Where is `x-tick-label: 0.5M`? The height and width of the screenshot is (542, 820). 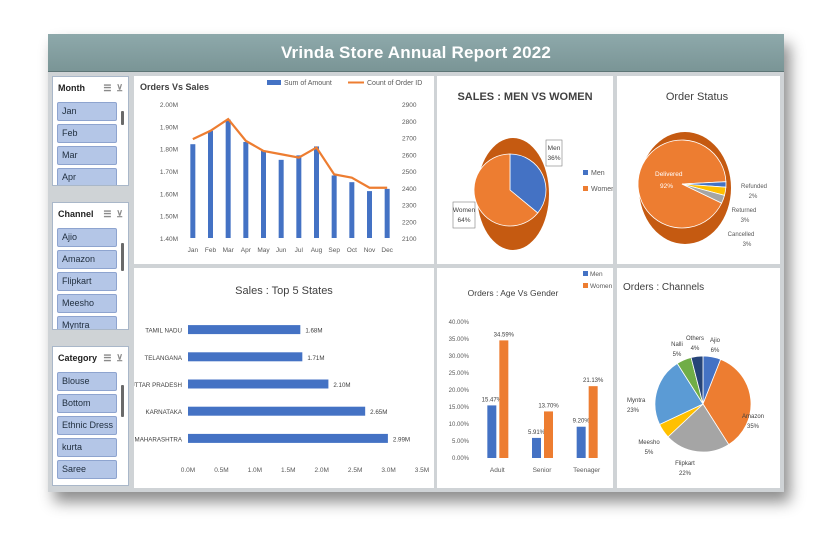
x-tick-label: 0.5M is located at coordinates (221, 470).